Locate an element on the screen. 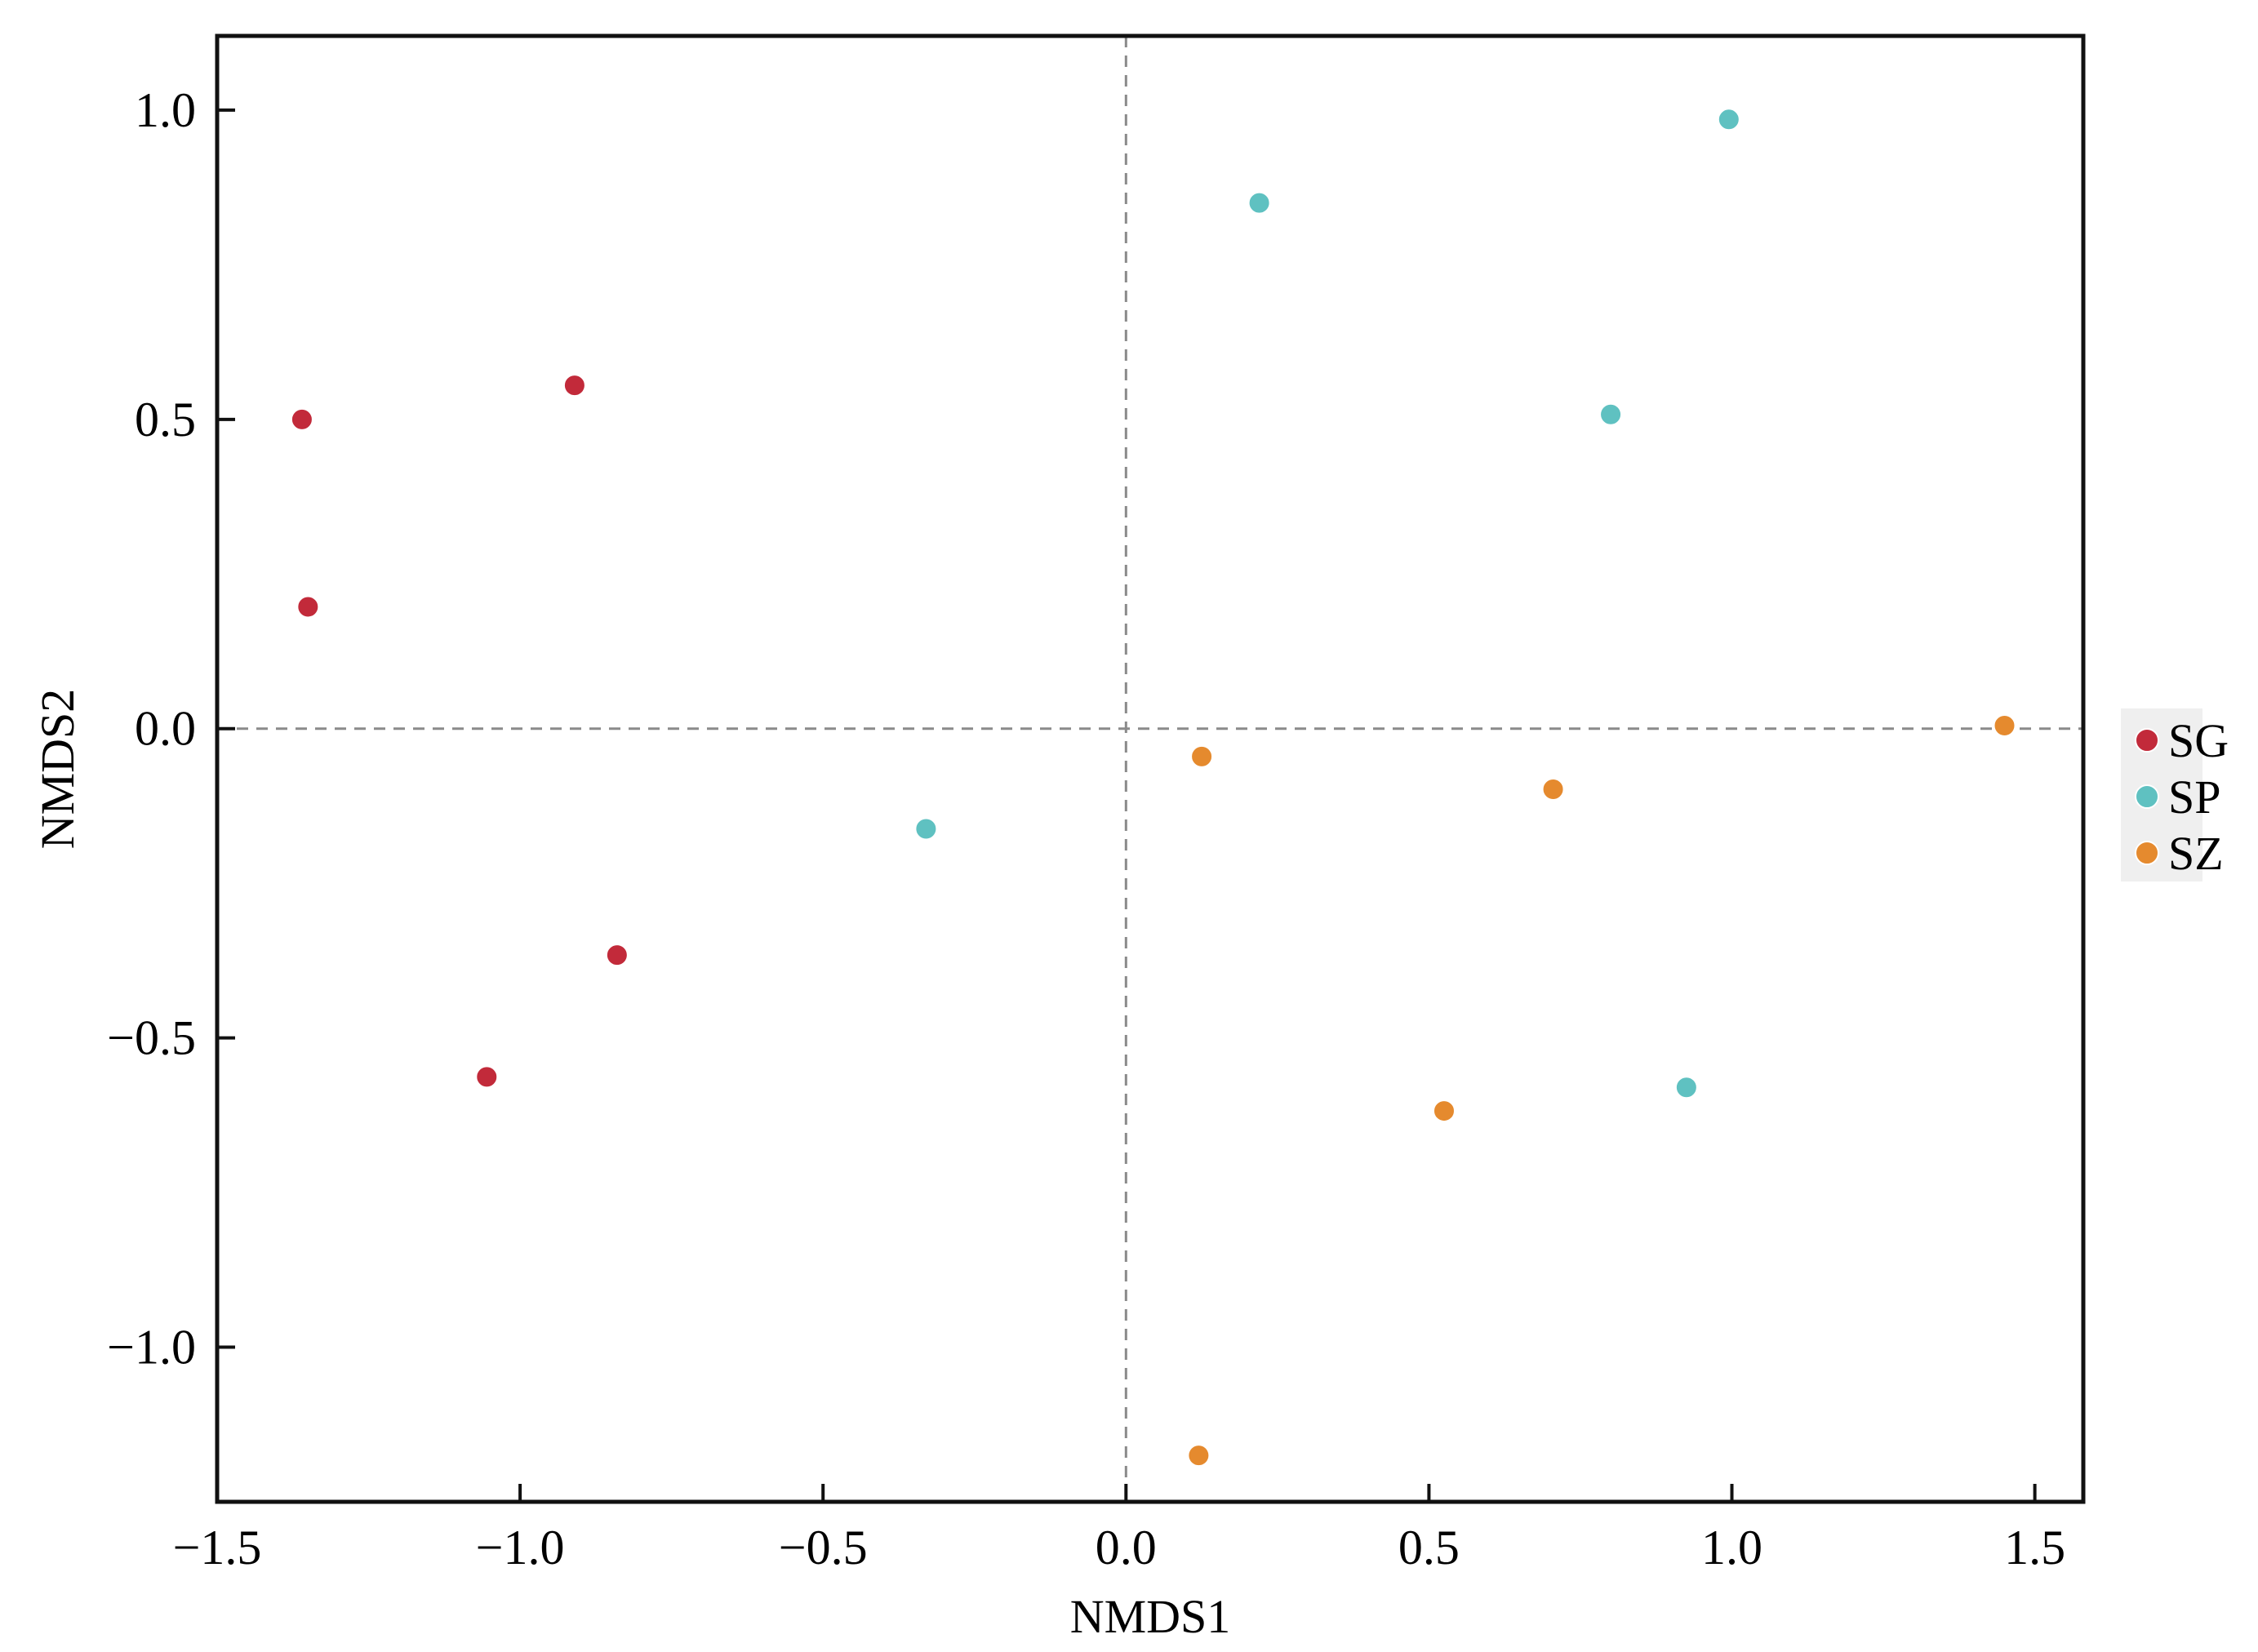 This screenshot has width=2258, height=1652. legend-label-sp: SP is located at coordinates (2195, 797).